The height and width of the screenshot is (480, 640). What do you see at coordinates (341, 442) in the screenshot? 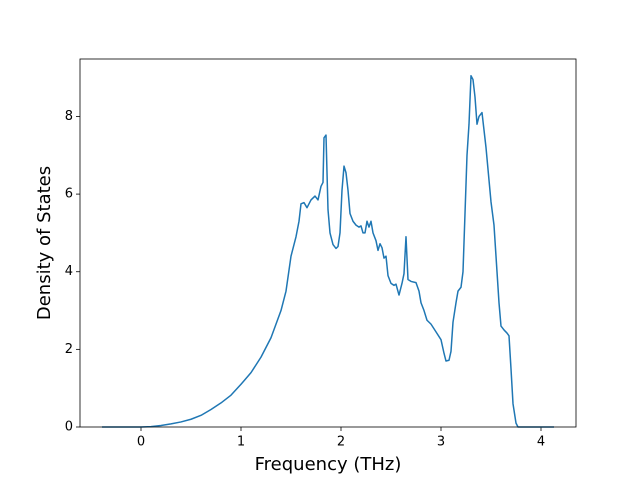
I see `x-tick-label: 2` at bounding box center [341, 442].